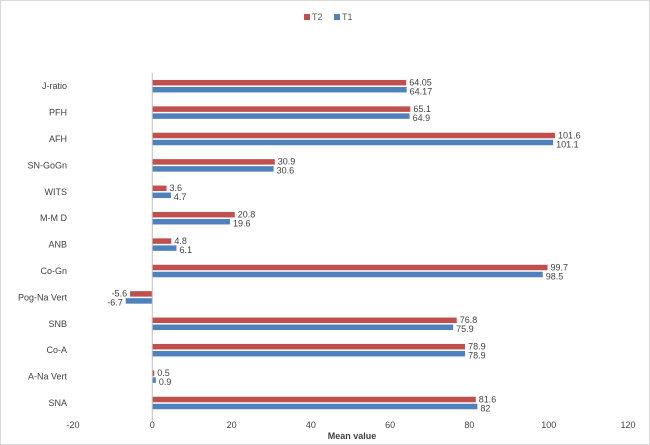  What do you see at coordinates (281, 109) in the screenshot?
I see `bar-t2-pfh` at bounding box center [281, 109].